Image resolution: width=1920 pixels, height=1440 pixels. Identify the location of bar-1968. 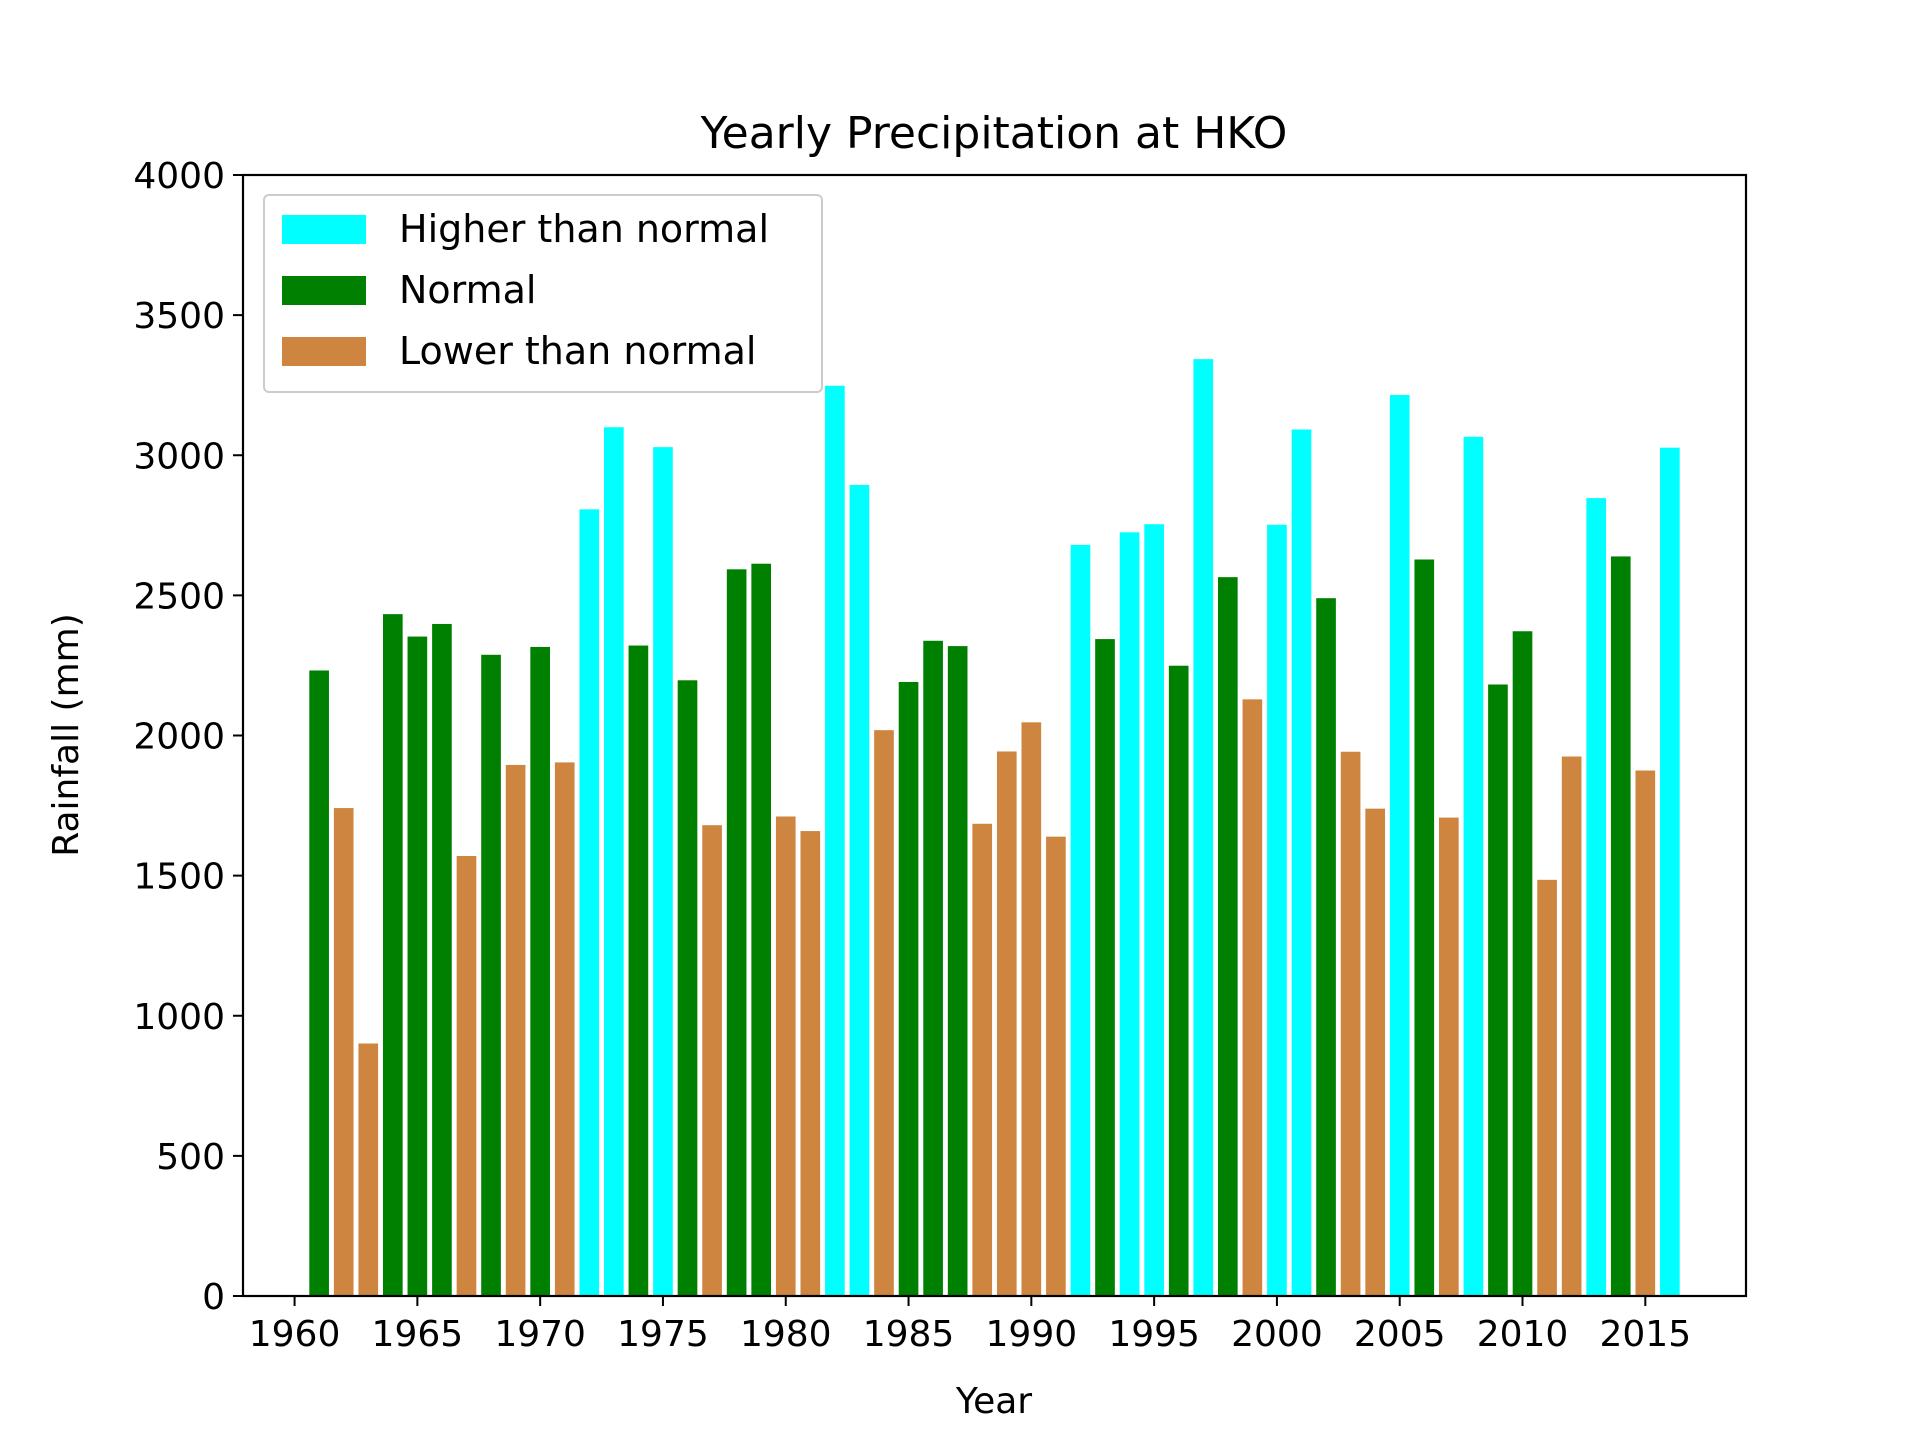
(491, 975).